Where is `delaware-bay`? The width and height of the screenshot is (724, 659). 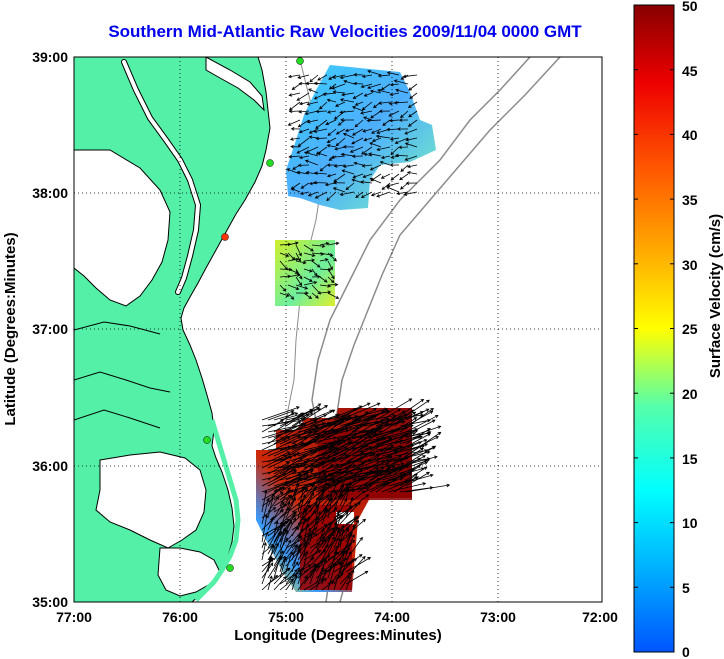
delaware-bay is located at coordinates (235, 84).